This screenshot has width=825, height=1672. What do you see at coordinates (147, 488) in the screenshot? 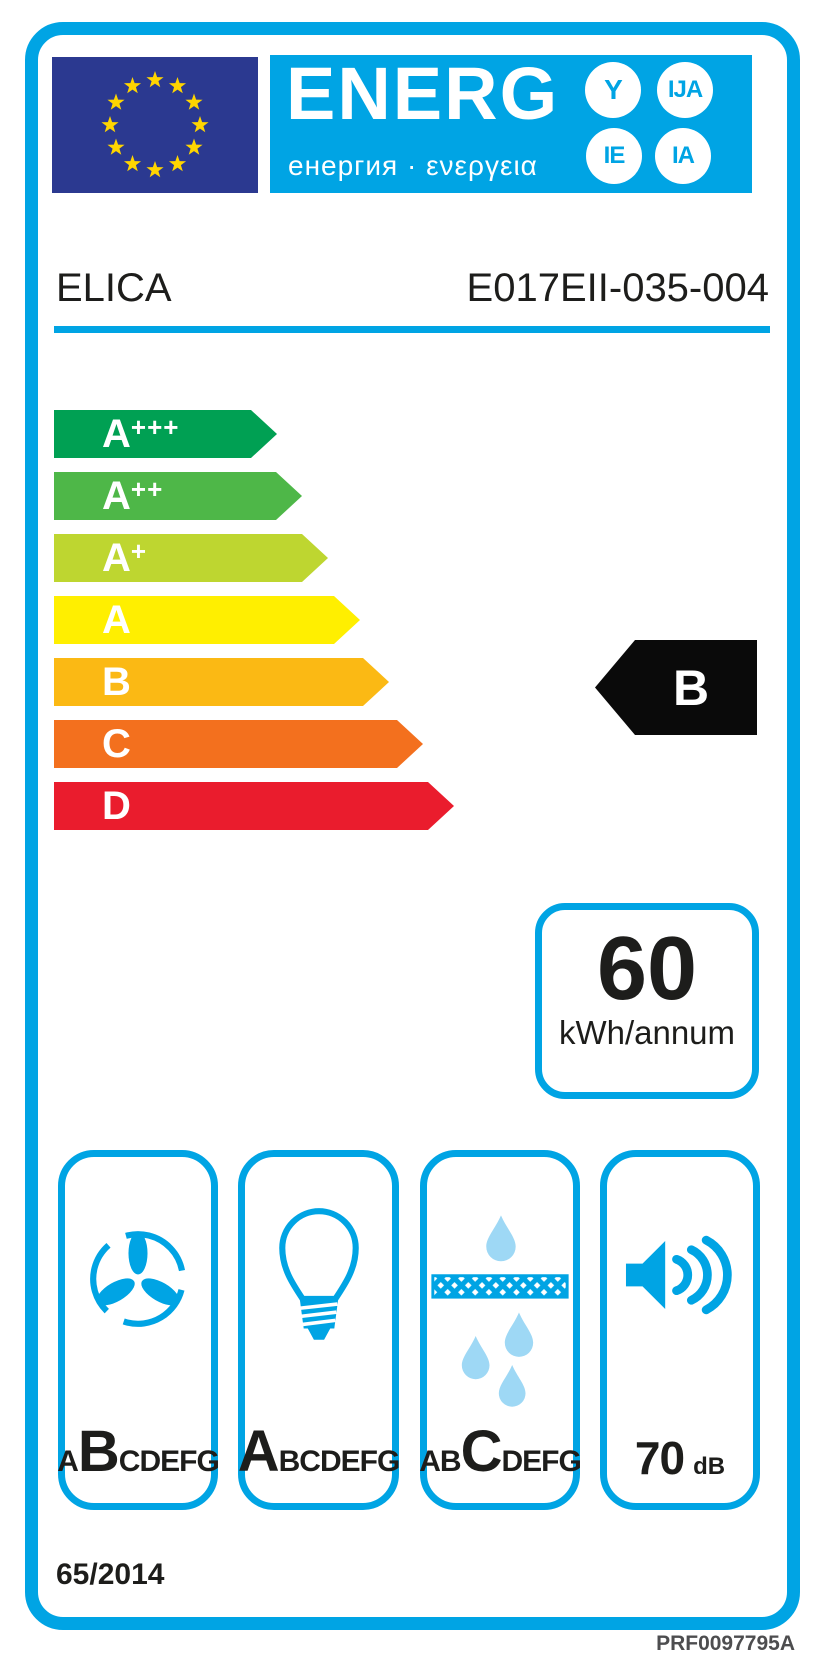
I see `scale-plus: ++` at bounding box center [147, 488].